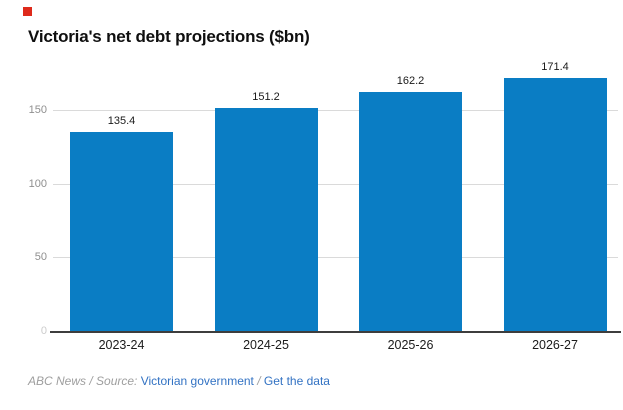 This screenshot has width=623, height=410. I want to click on value-label-2026-27: 171.4, so click(555, 67).